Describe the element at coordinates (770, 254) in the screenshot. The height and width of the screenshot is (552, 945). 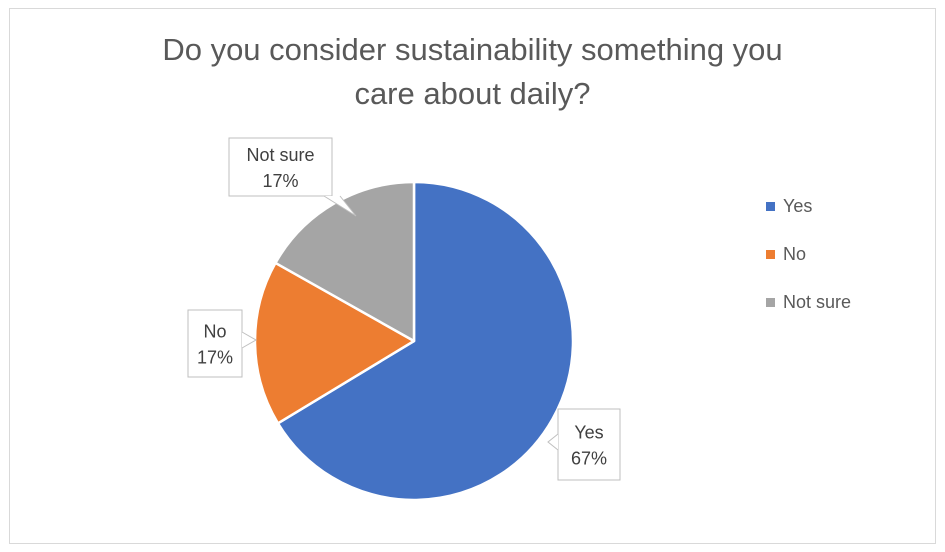
I see `legend-swatch-no` at that location.